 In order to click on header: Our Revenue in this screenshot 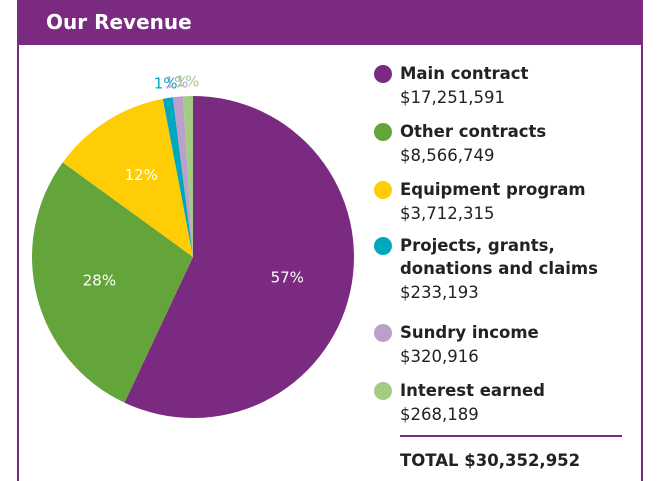, I will do `click(330, 22)`.